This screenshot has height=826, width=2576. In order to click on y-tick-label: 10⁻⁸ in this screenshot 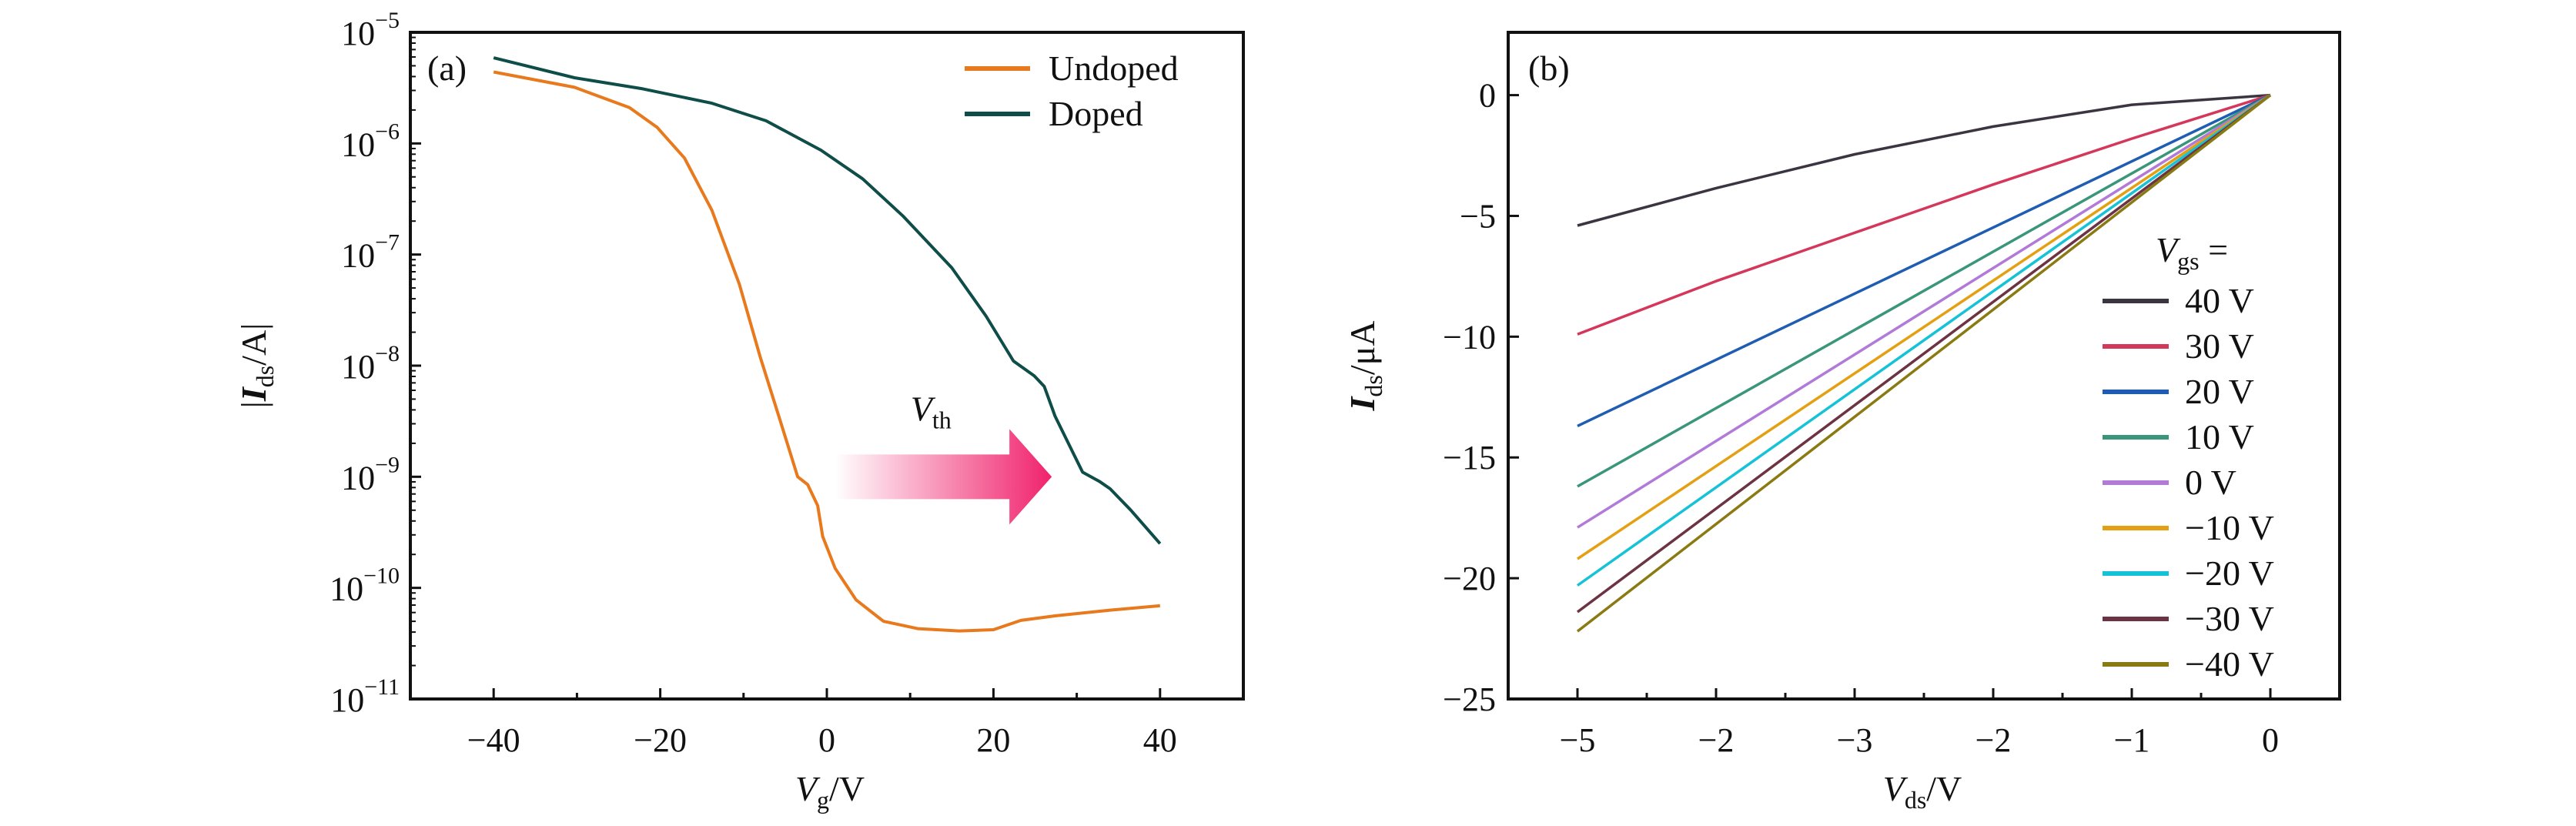, I will do `click(371, 363)`.